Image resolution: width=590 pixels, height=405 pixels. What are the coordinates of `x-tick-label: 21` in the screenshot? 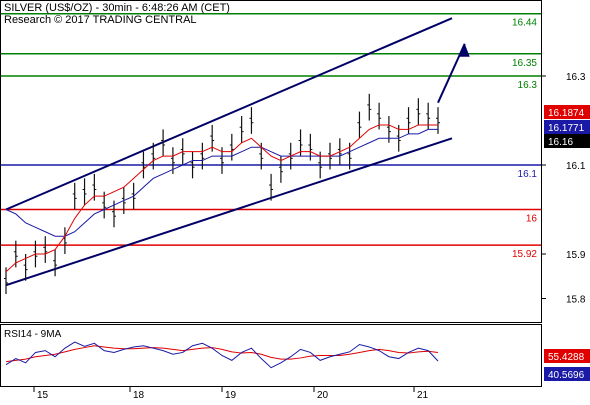 It's located at (423, 395).